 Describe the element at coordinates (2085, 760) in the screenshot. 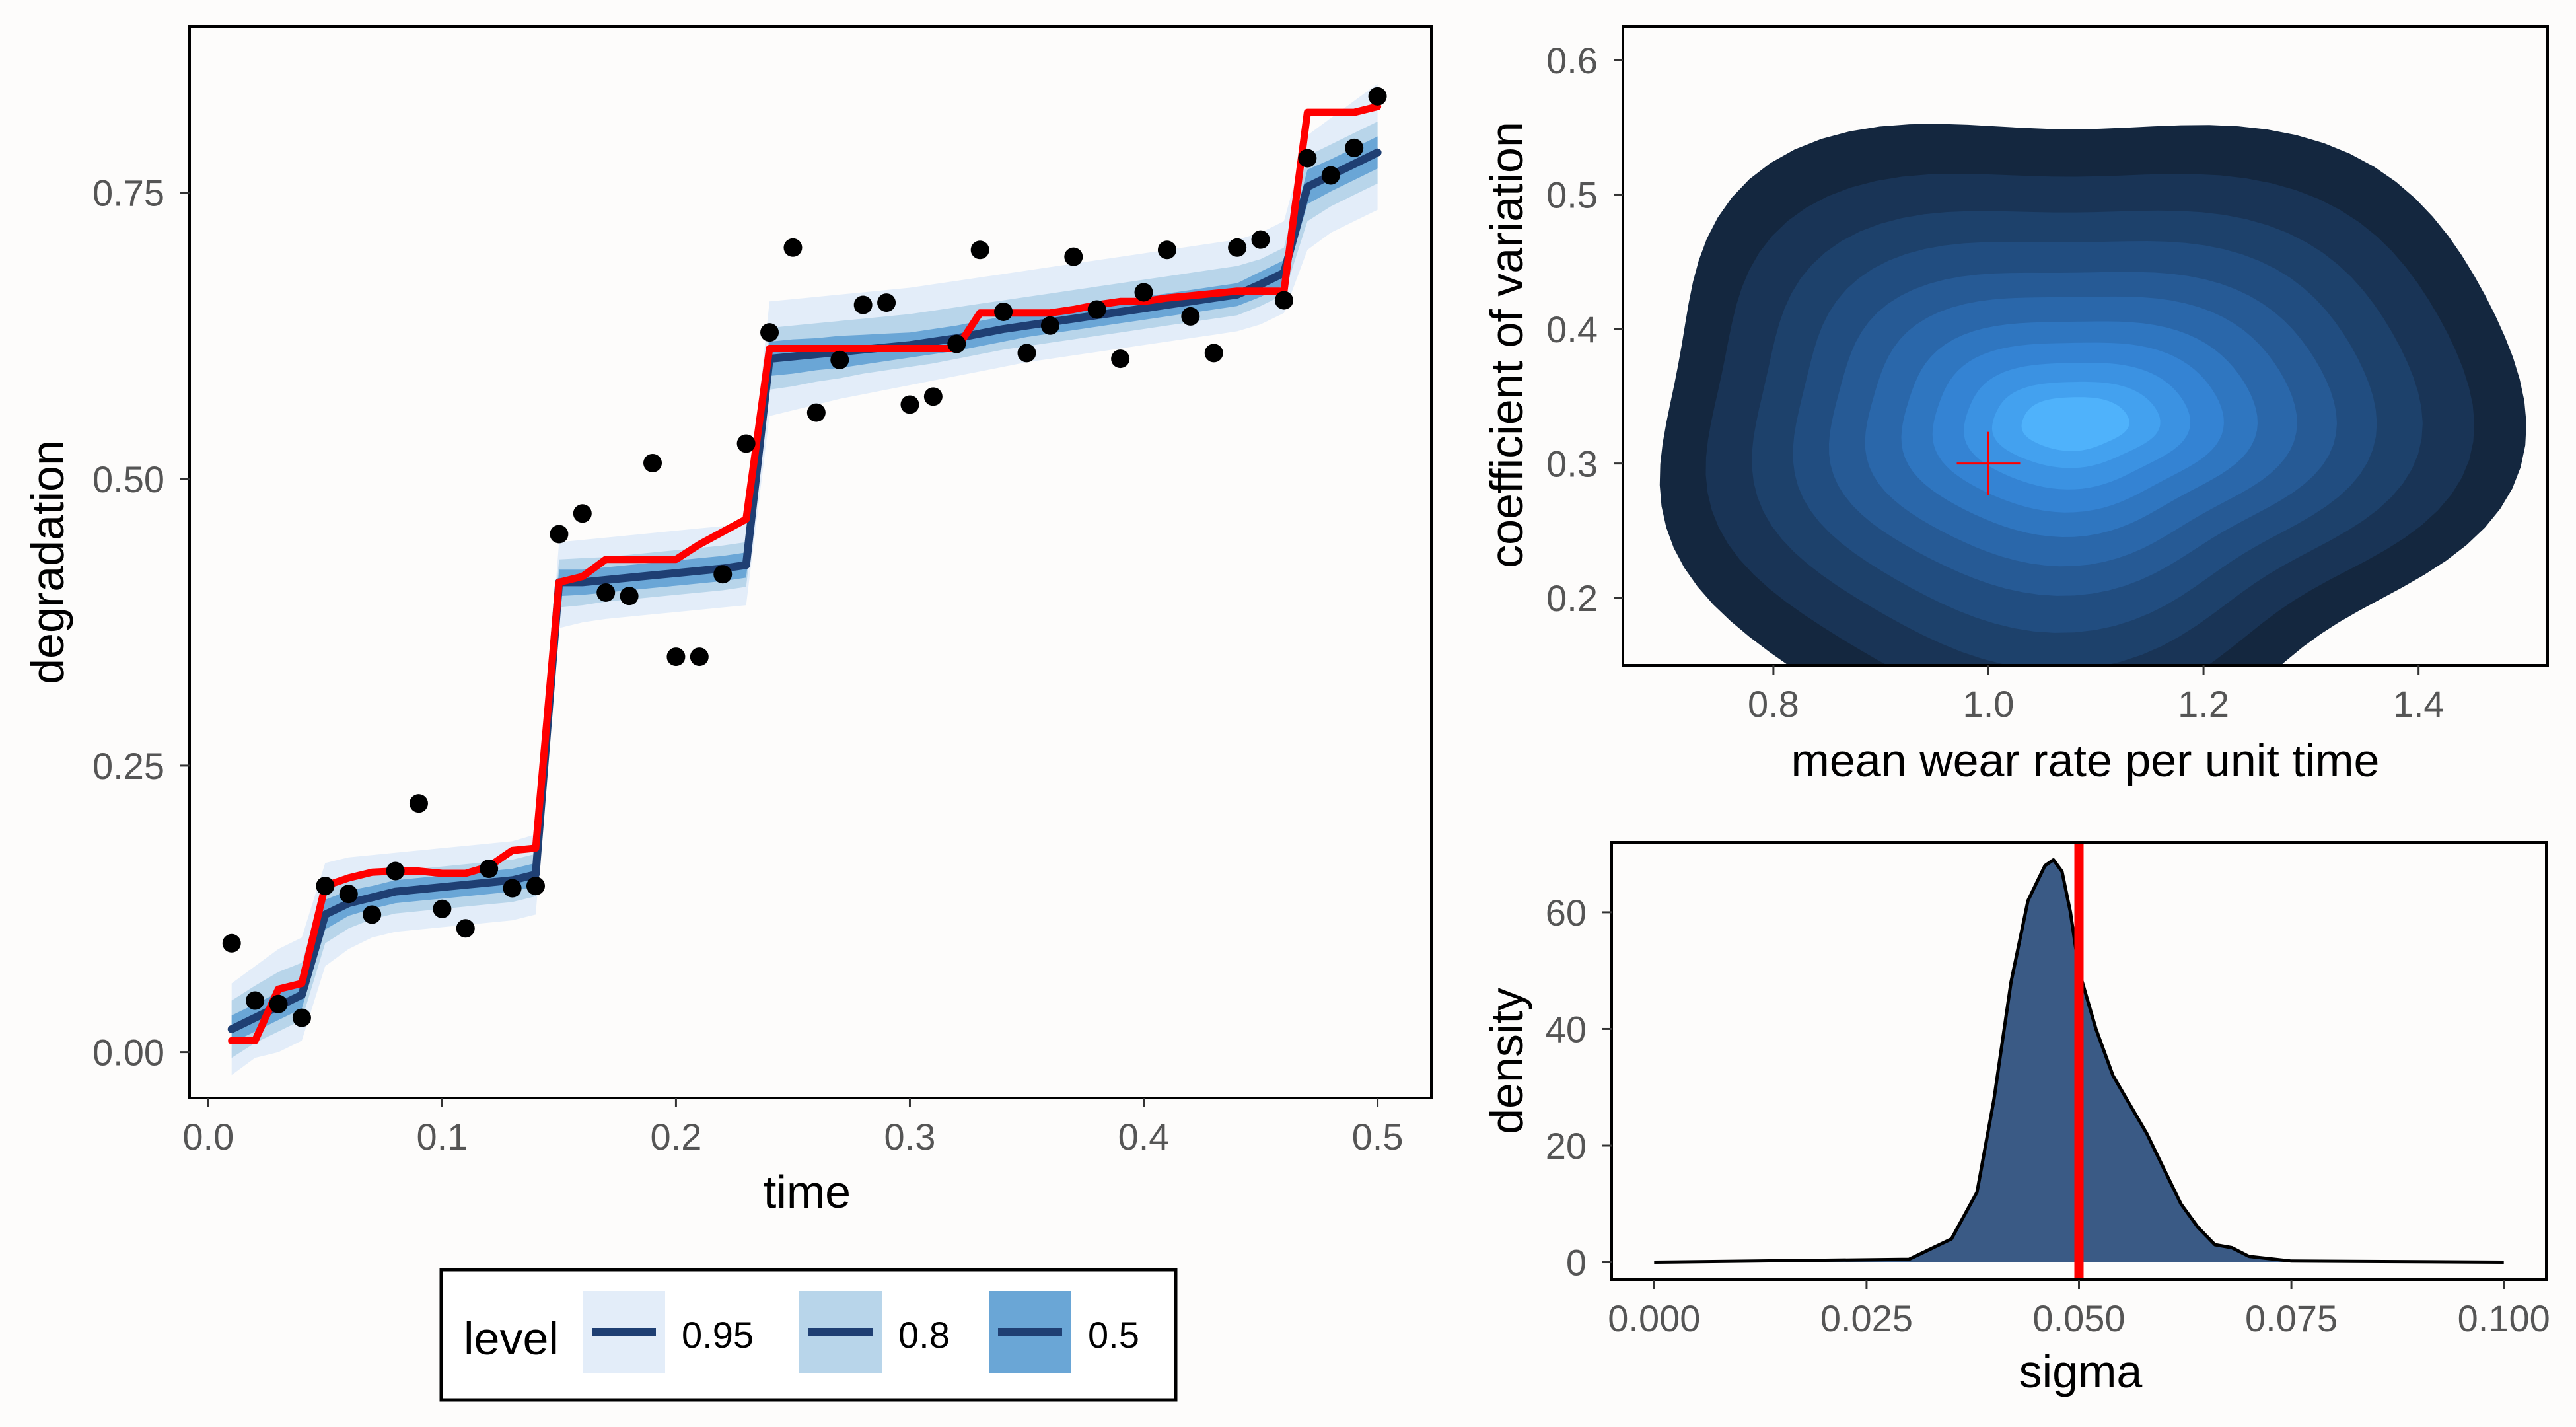

I see `joint-x-title: mean wear rate per unit time` at that location.